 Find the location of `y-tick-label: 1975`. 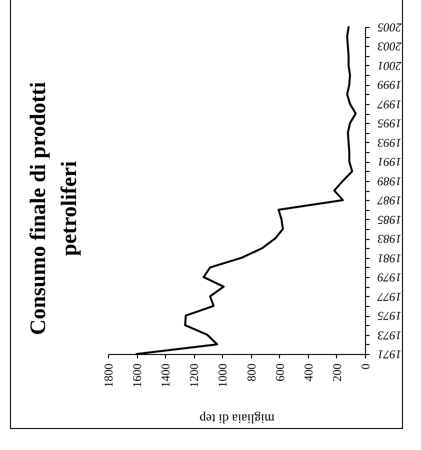

y-tick-label: 1975 is located at coordinates (390, 316).